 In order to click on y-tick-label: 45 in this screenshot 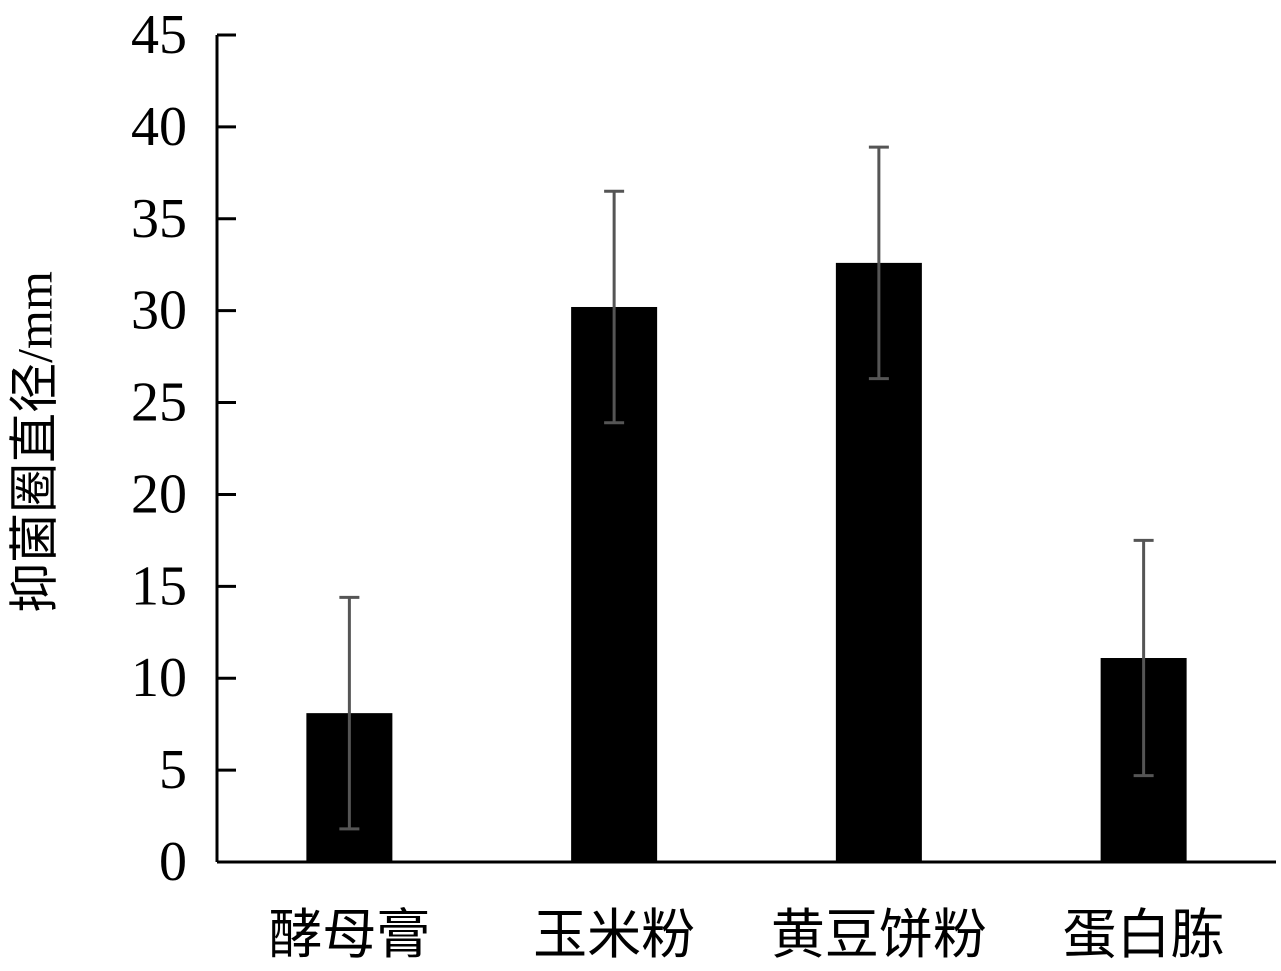, I will do `click(159, 35)`.